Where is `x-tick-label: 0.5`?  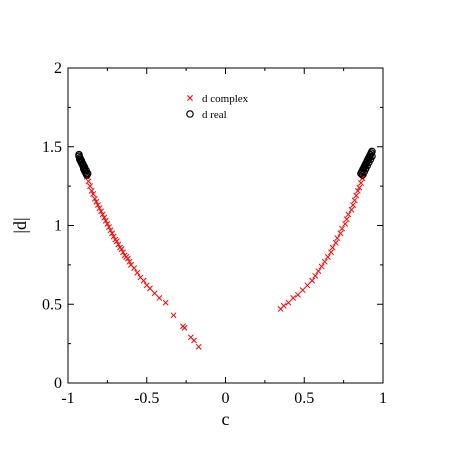 x-tick-label: 0.5 is located at coordinates (304, 398).